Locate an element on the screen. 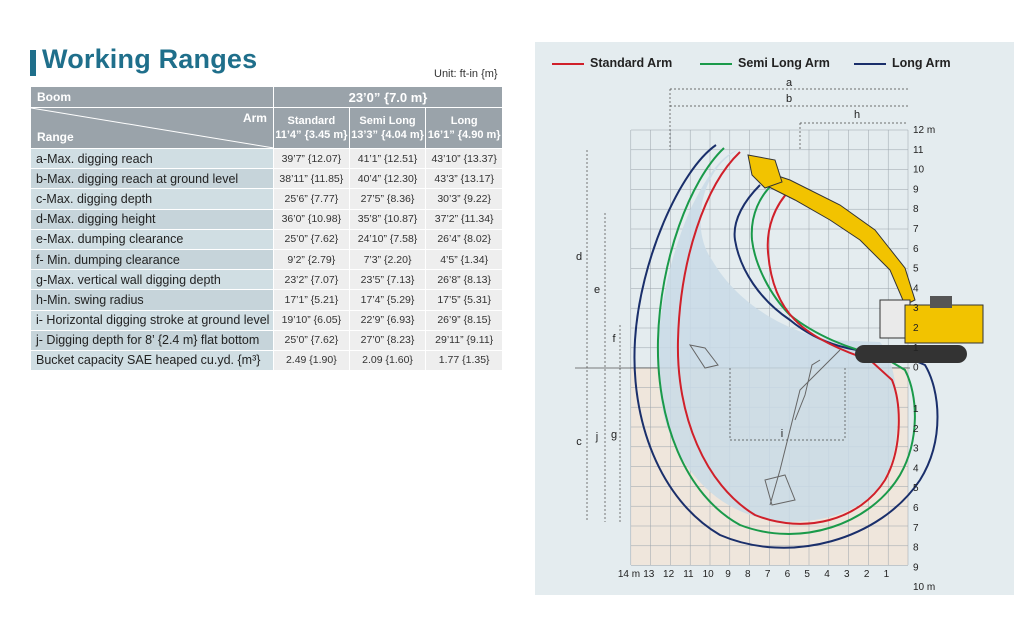 The width and height of the screenshot is (1029, 620). y-tick-label: 12 m is located at coordinates (924, 130).